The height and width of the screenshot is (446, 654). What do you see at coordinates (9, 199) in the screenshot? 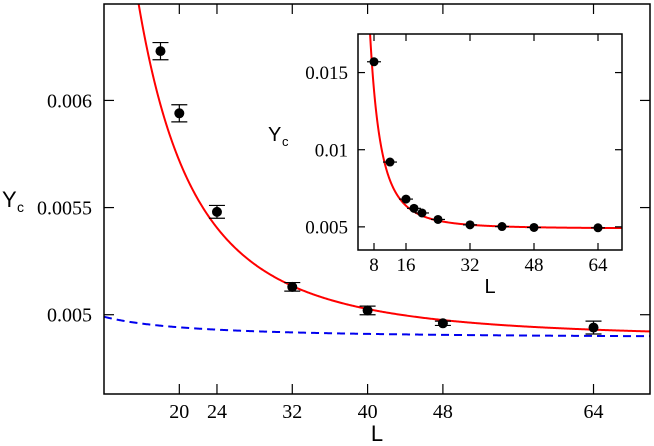
I see `main-y-axis-label-main: Y` at bounding box center [9, 199].